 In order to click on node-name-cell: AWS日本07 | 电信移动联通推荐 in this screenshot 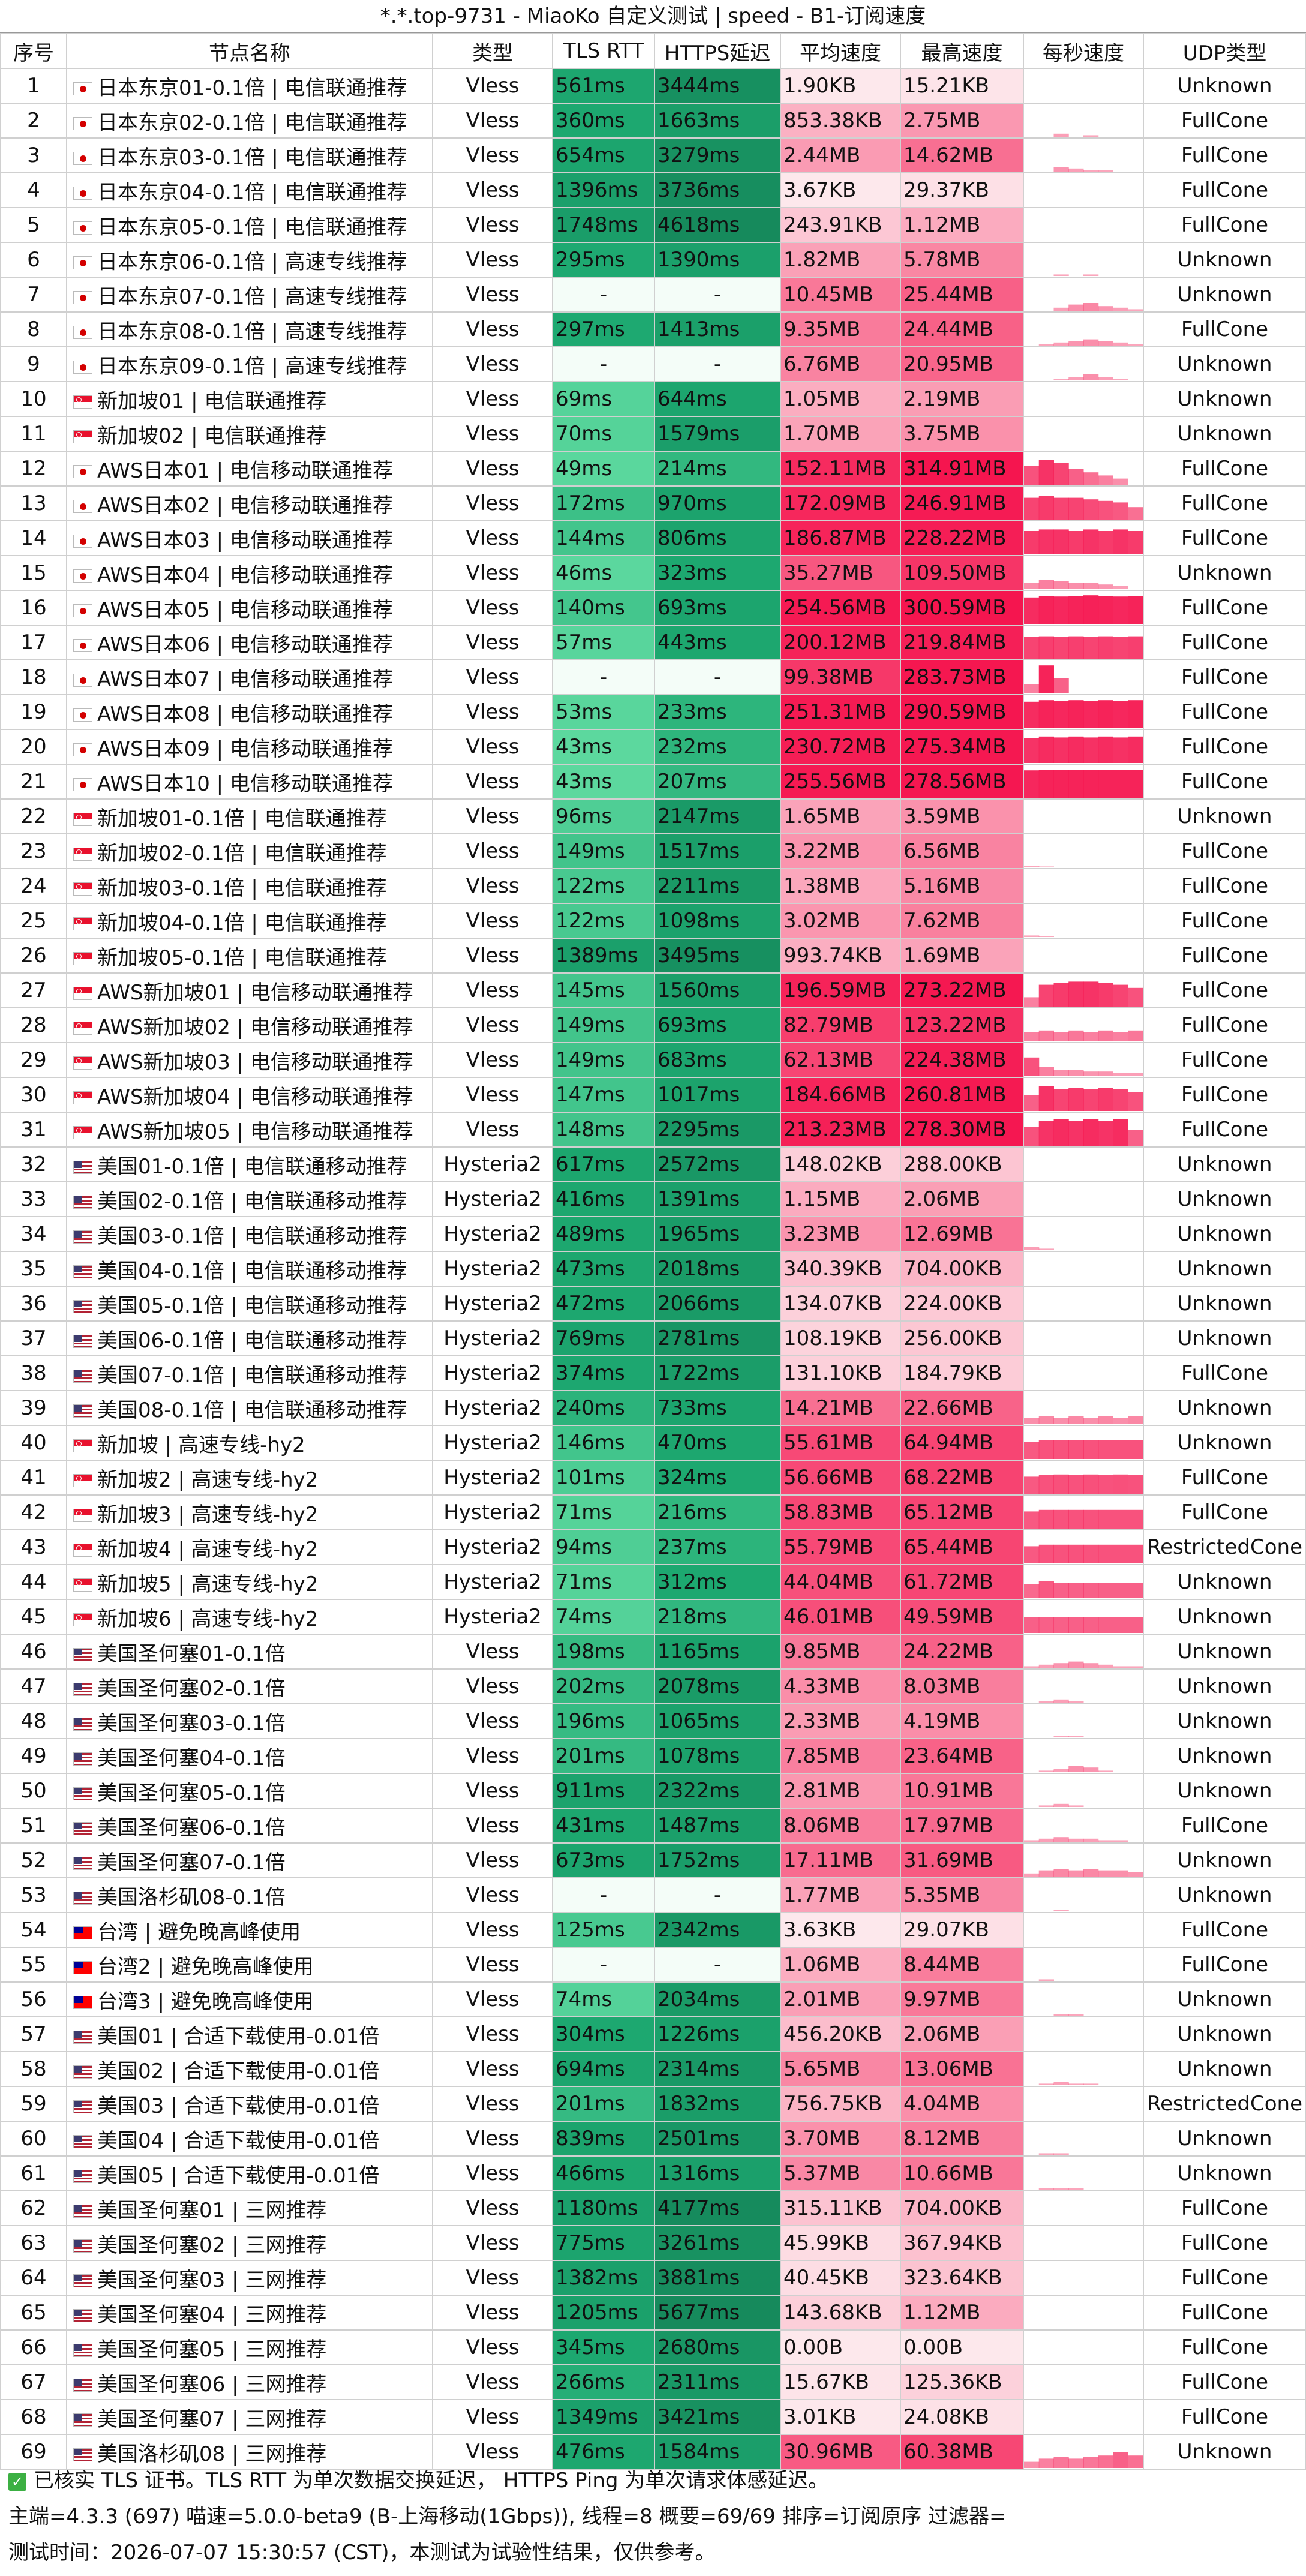, I will do `click(249, 677)`.